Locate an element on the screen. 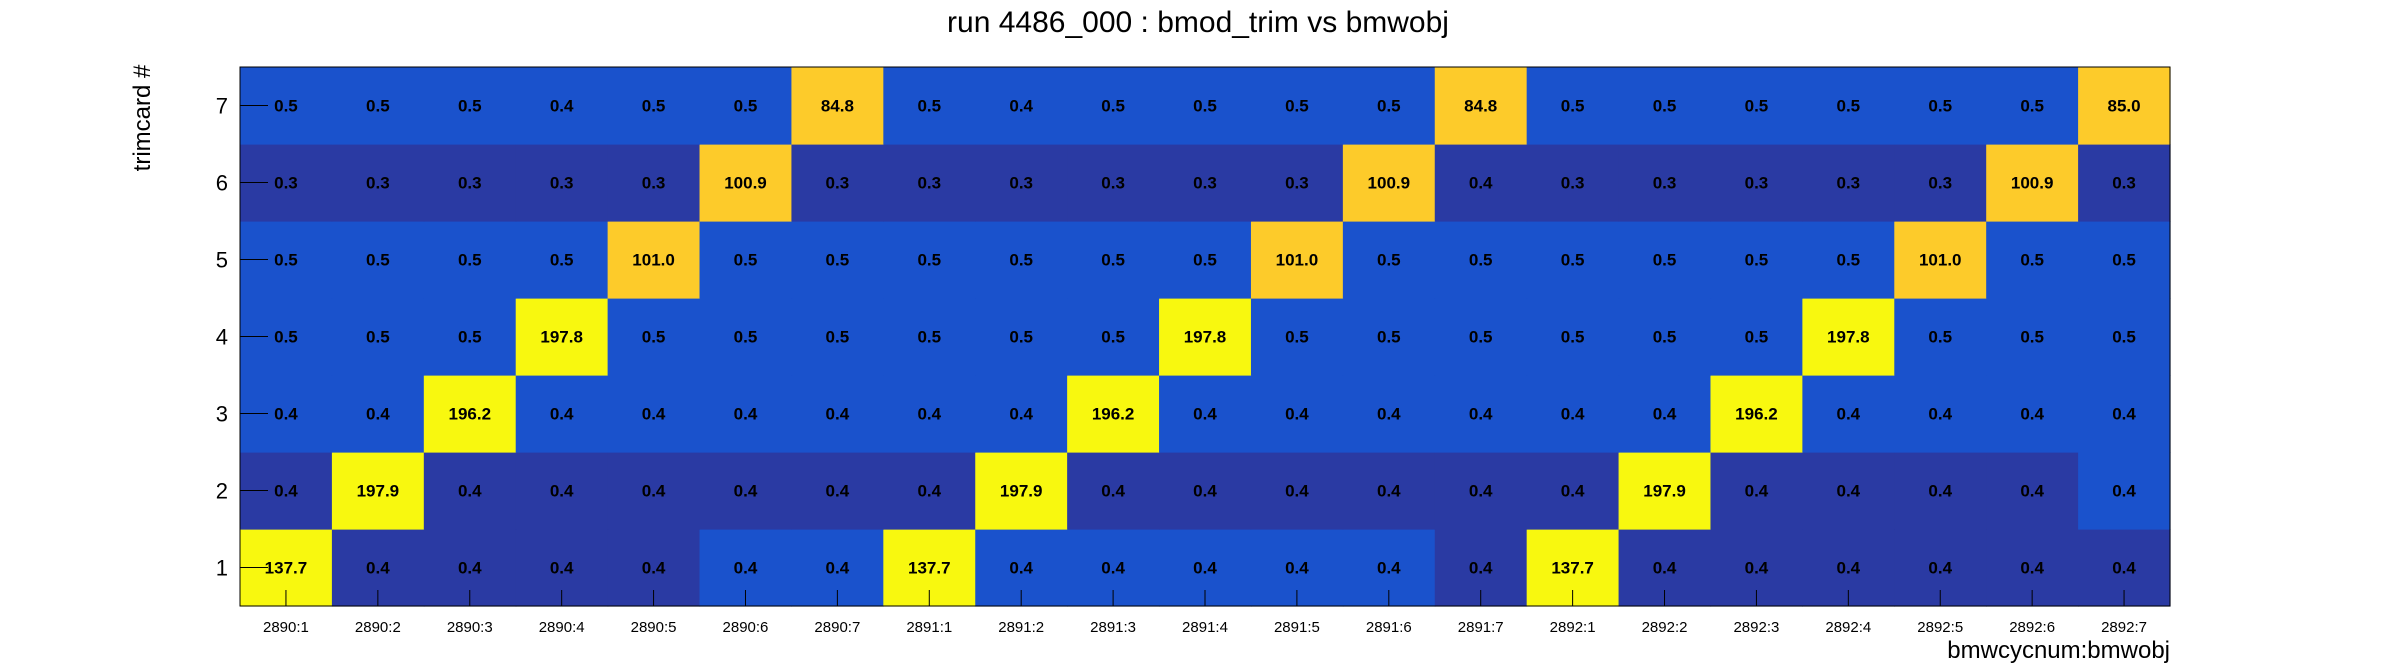 This screenshot has height=672, width=2396. cell-value-label: 85.0 is located at coordinates (2124, 106).